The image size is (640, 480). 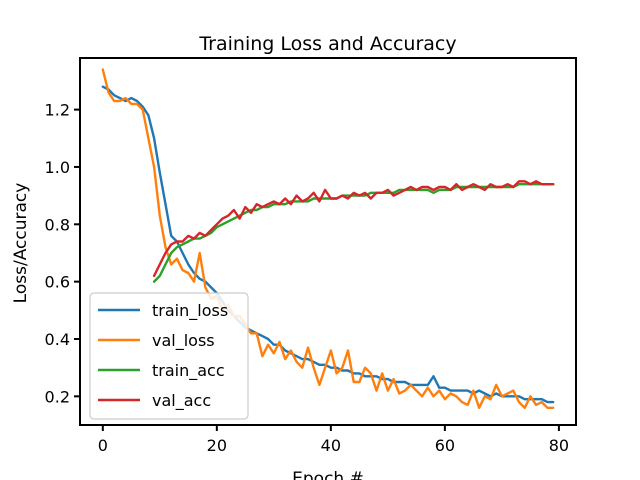 I want to click on y-tick-label: 0.6, so click(x=57, y=282).